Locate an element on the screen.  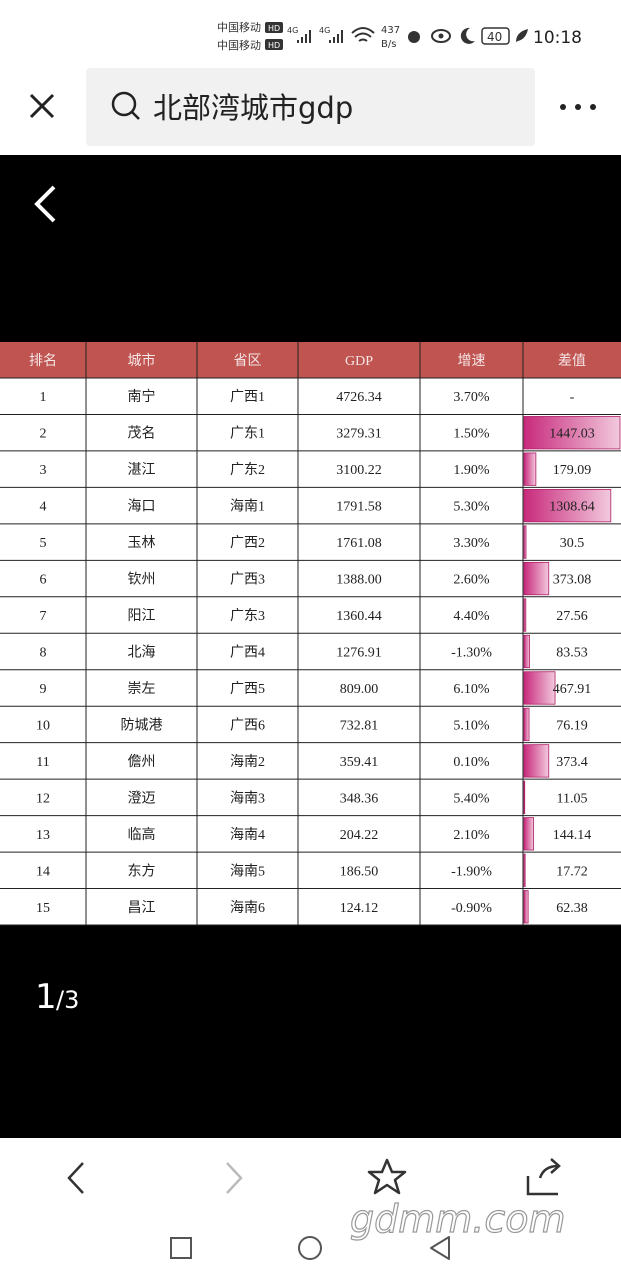
table-cell: 钦州 is located at coordinates (142, 580).